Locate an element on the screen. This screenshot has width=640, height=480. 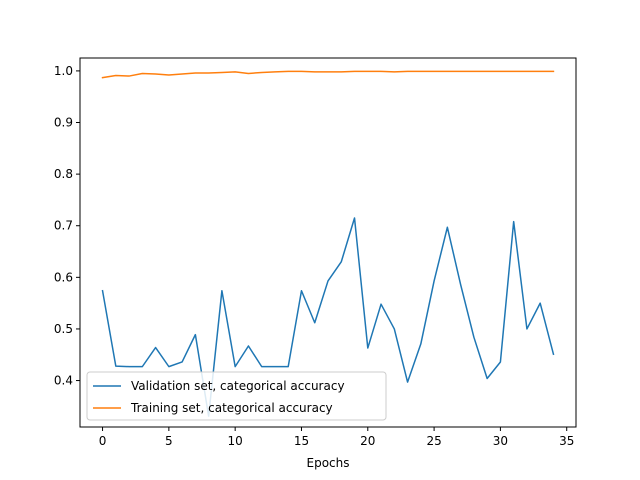
x-tick-label: 0 is located at coordinates (103, 441).